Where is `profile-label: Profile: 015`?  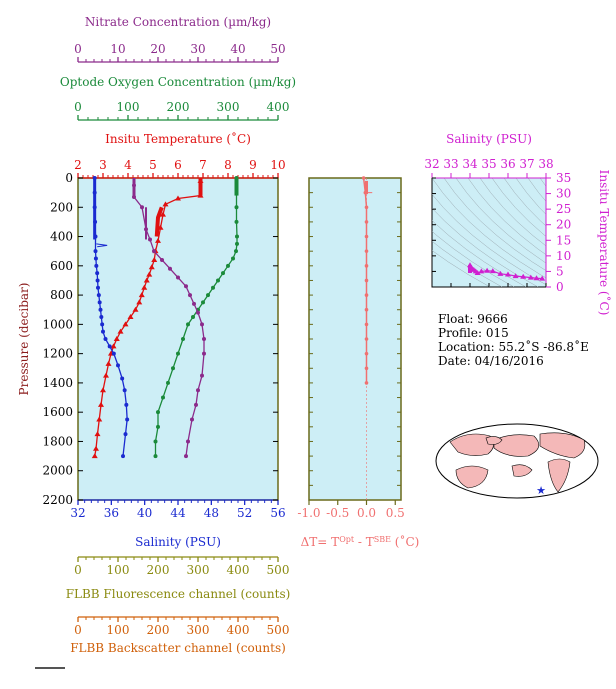
profile-label: Profile: 015 is located at coordinates (473, 333).